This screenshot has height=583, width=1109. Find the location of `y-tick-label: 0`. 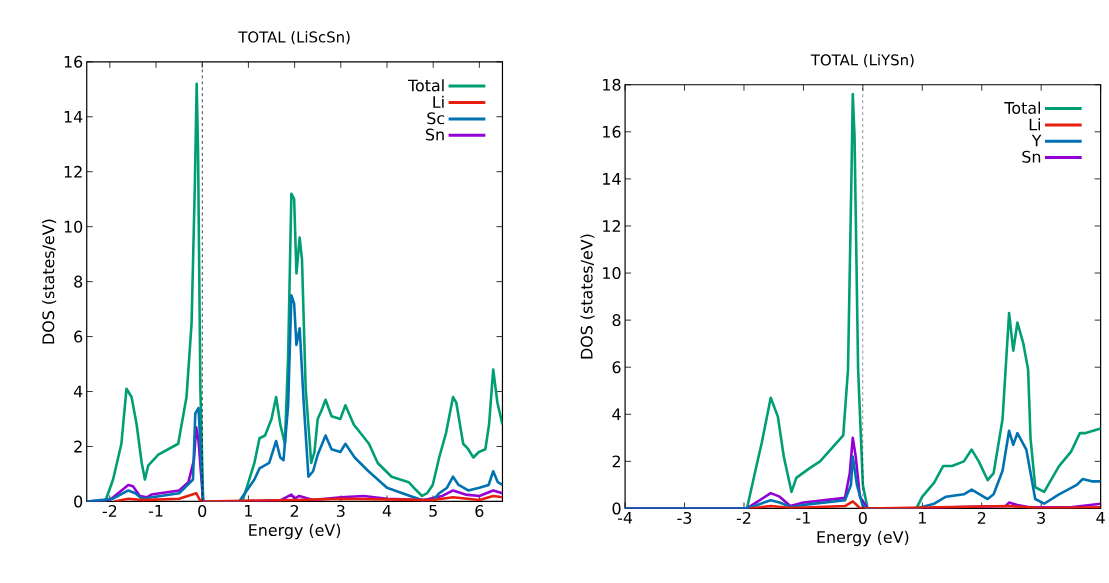

y-tick-label: 0 is located at coordinates (78, 501).